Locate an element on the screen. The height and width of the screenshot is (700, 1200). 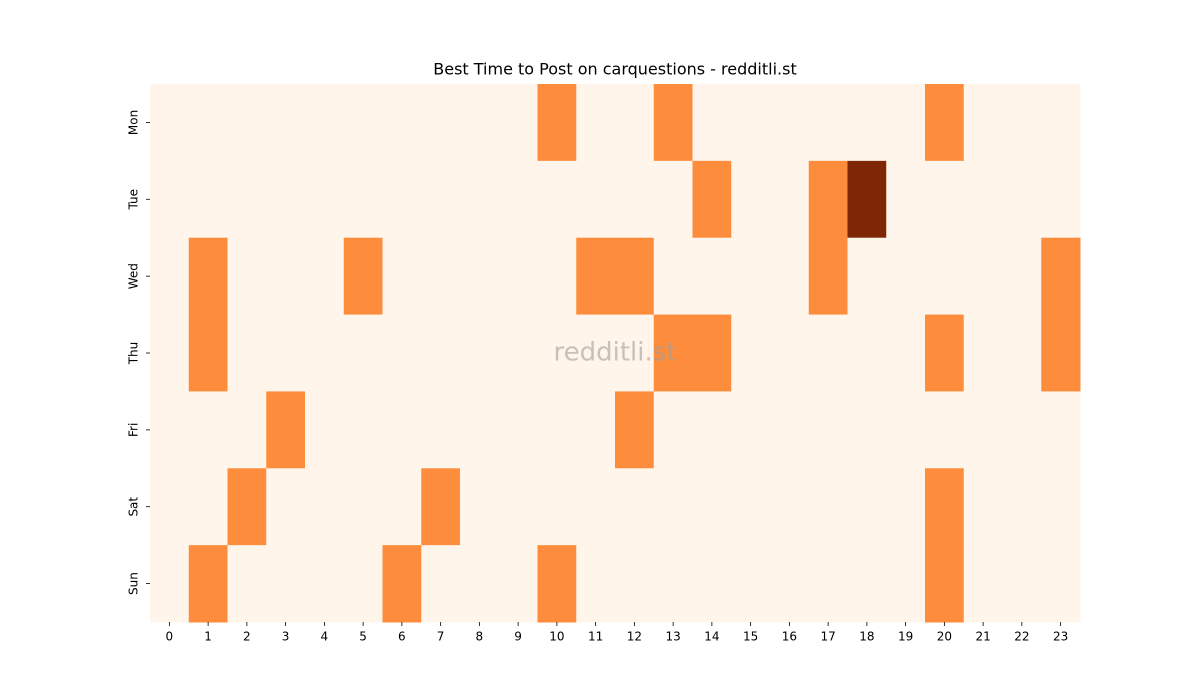
y-tick-label: Thu is located at coordinates (134, 354).